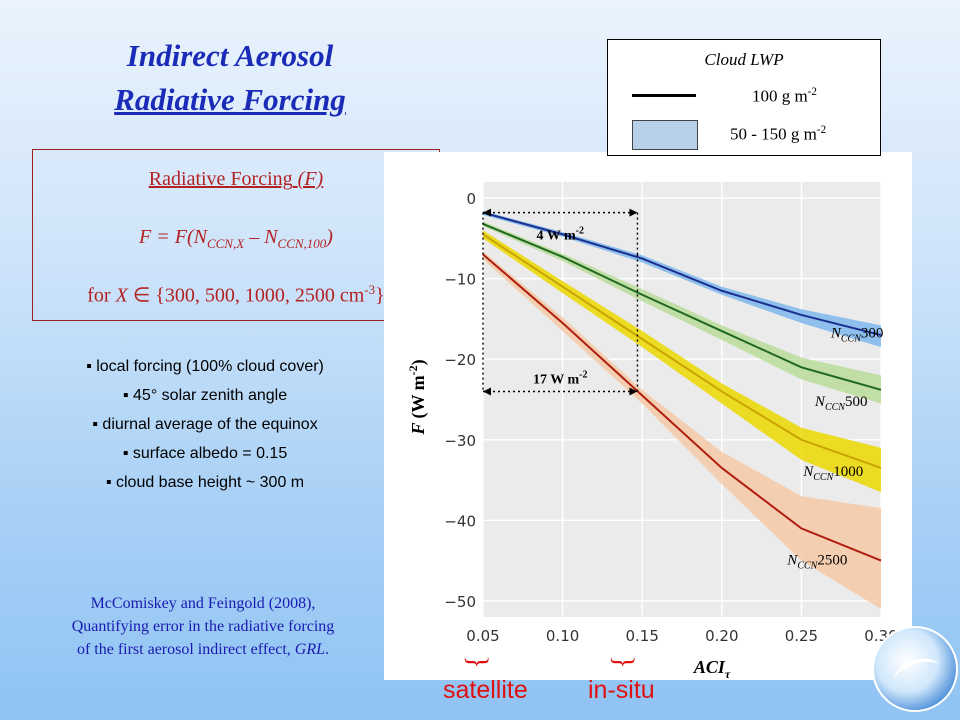  I want to click on series-label: NCCN500, so click(841, 403).